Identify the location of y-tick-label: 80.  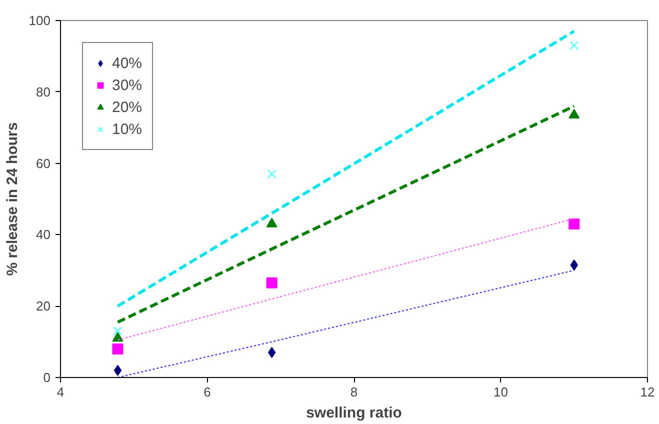
(43, 92).